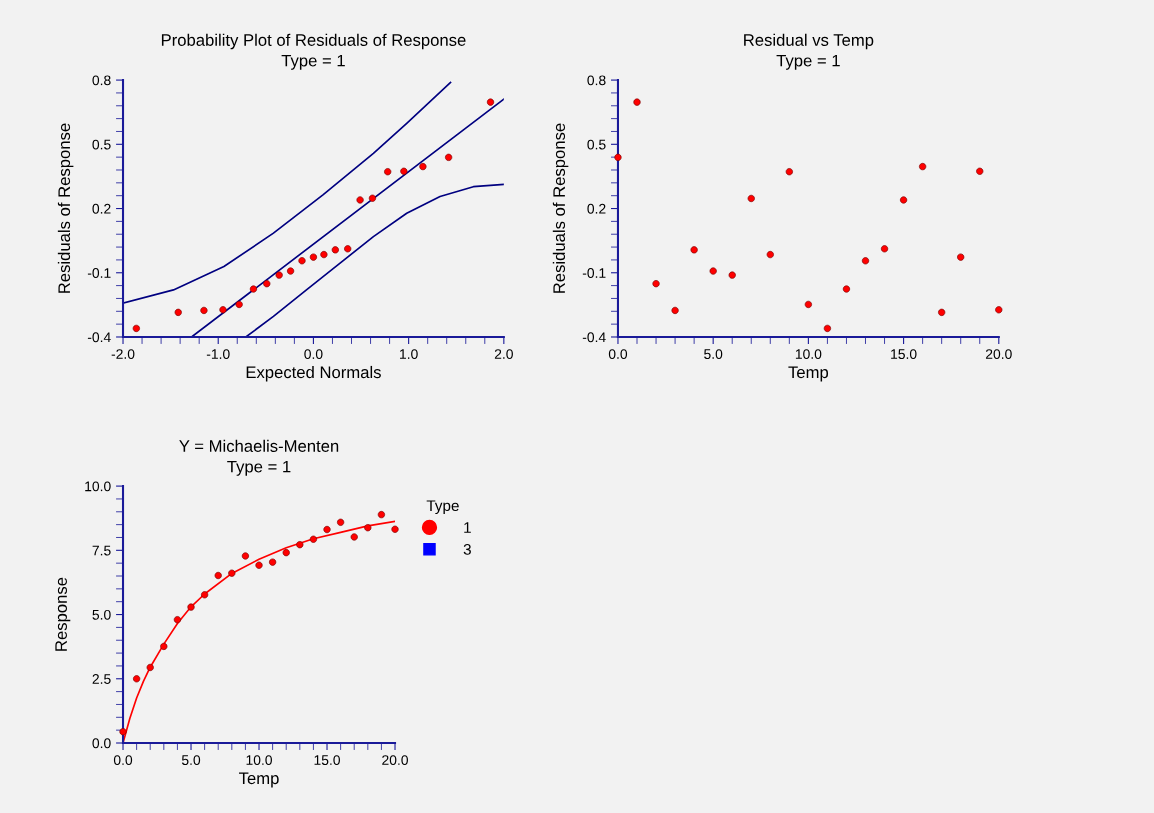 This screenshot has height=813, width=1154. What do you see at coordinates (467, 527) in the screenshot?
I see `legend-label: 1` at bounding box center [467, 527].